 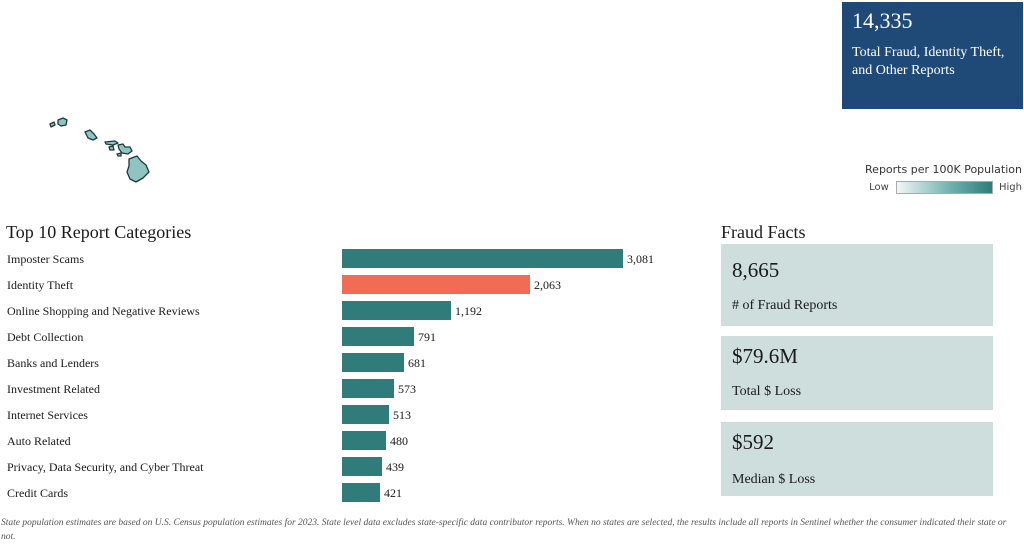 What do you see at coordinates (1010, 187) in the screenshot?
I see `legend-high-label: High` at bounding box center [1010, 187].